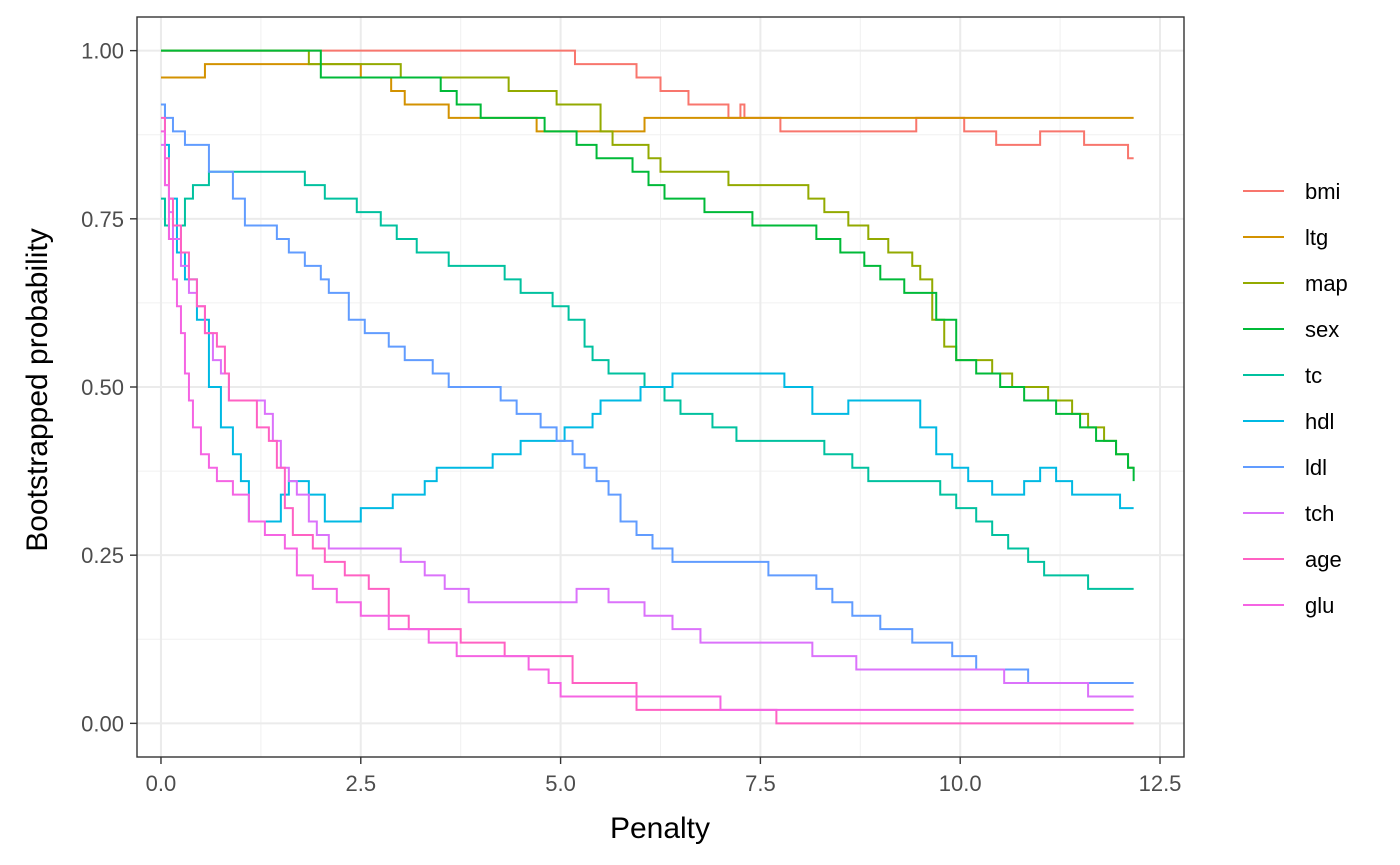  Describe the element at coordinates (560, 783) in the screenshot. I see `x-tick-label: 5.0` at that location.